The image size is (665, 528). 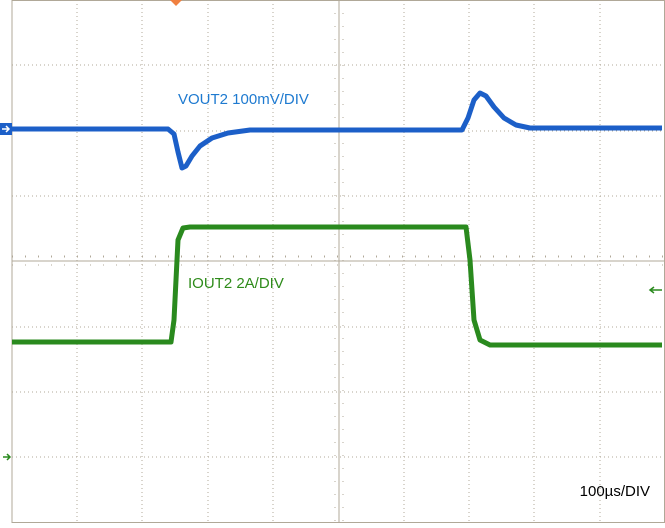 What do you see at coordinates (236, 283) in the screenshot?
I see `iout-label: IOUT2 2A/DIV` at bounding box center [236, 283].